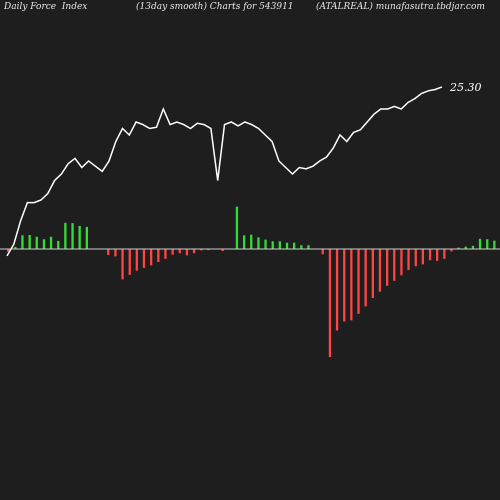 This screenshot has height=500, width=500. What do you see at coordinates (46, 7) in the screenshot?
I see `chart-header-left: Daily Force Index` at bounding box center [46, 7].